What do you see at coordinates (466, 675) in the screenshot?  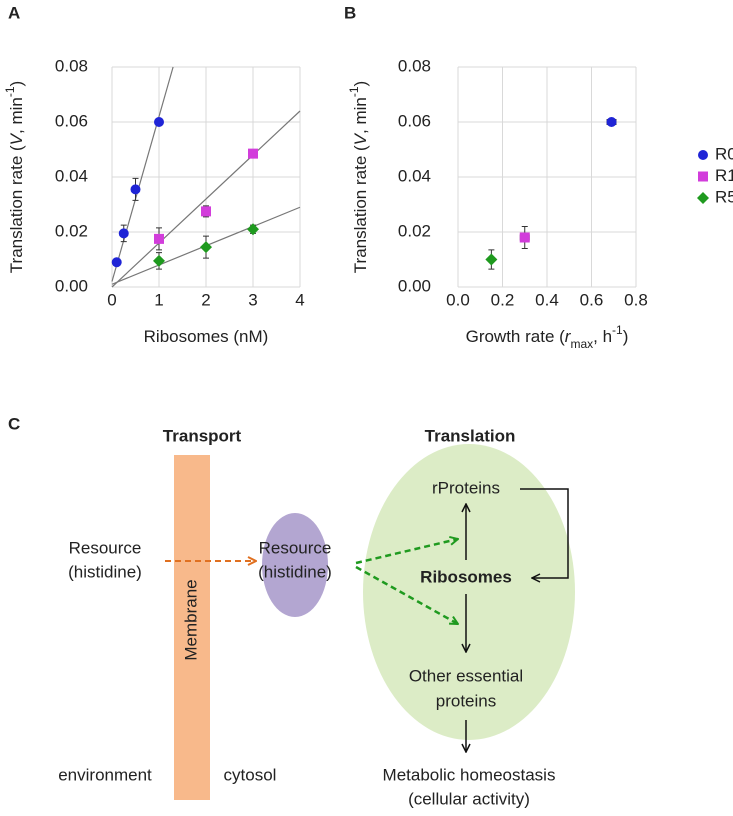 I see `node-label: Other essential` at bounding box center [466, 675].